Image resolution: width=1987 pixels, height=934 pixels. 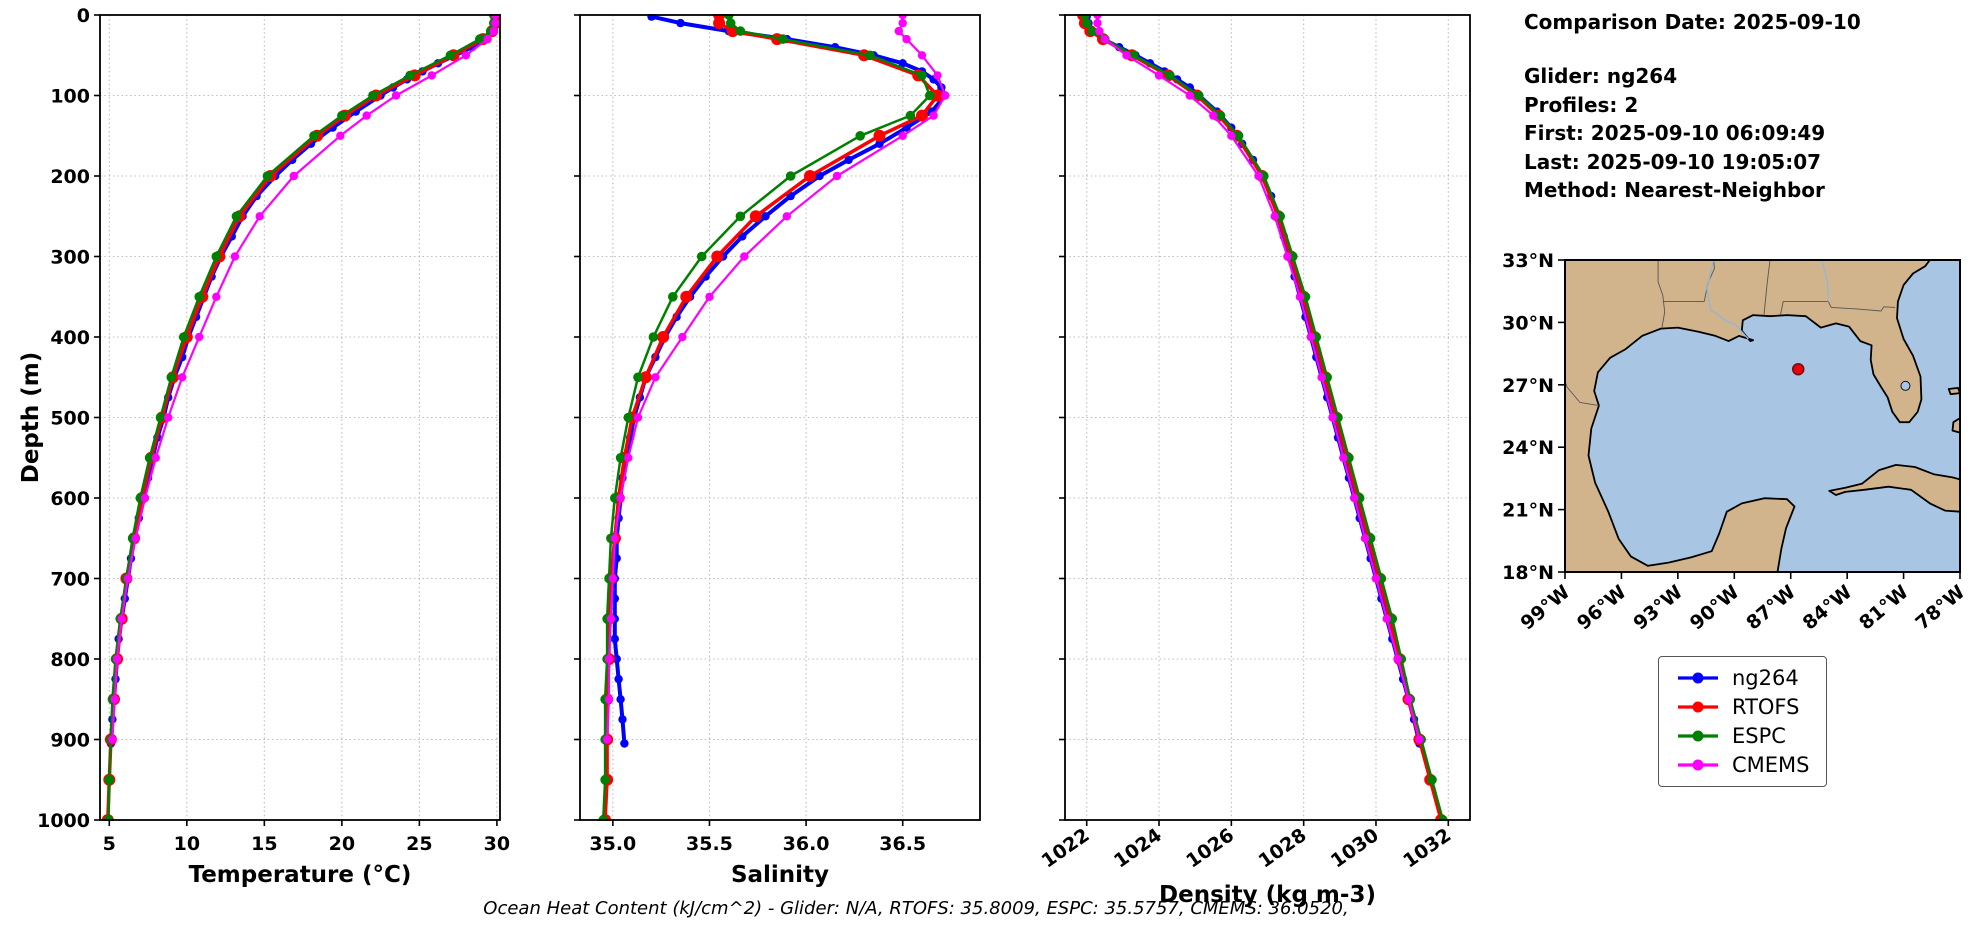 I want to click on svg-text: 36.5, so click(x=902, y=844).